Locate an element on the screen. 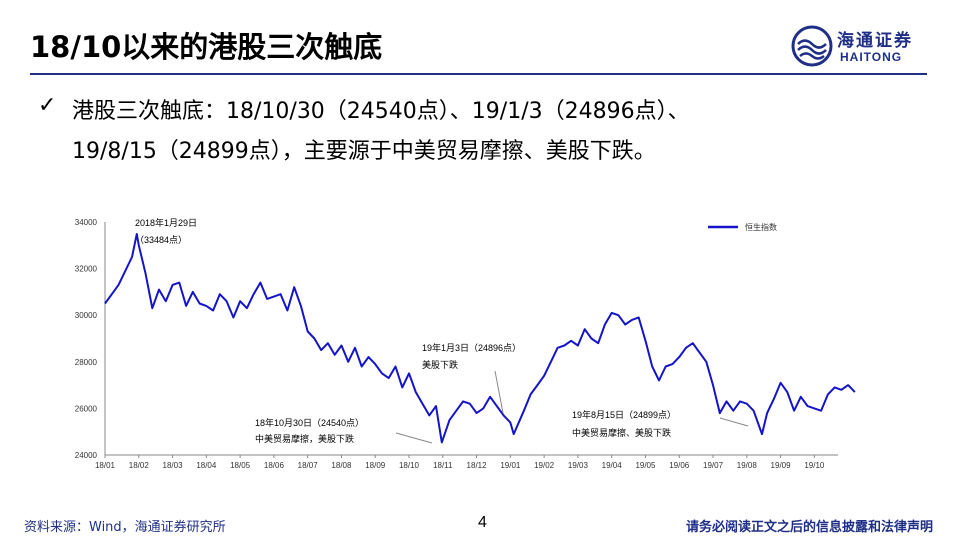 This screenshot has height=542, width=957. x-tick-label: 19/02 is located at coordinates (544, 465).